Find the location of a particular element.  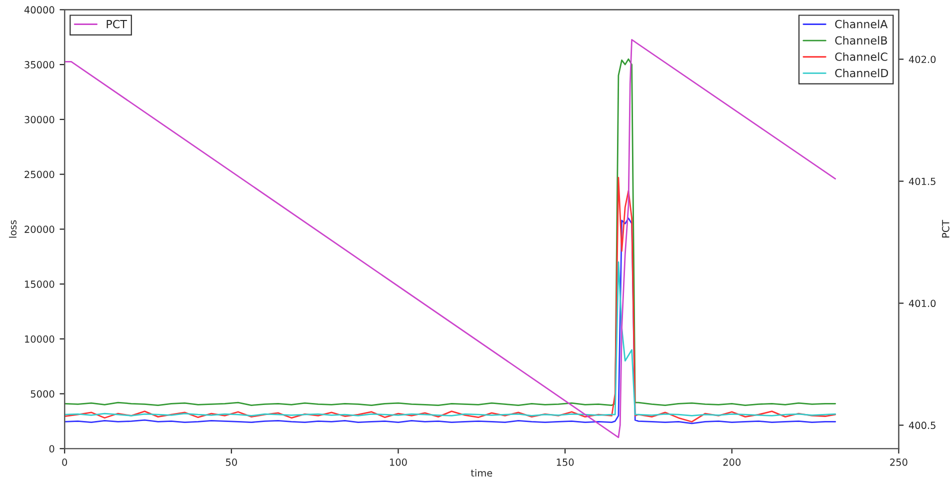

x-tick-label: 100 is located at coordinates (398, 462).